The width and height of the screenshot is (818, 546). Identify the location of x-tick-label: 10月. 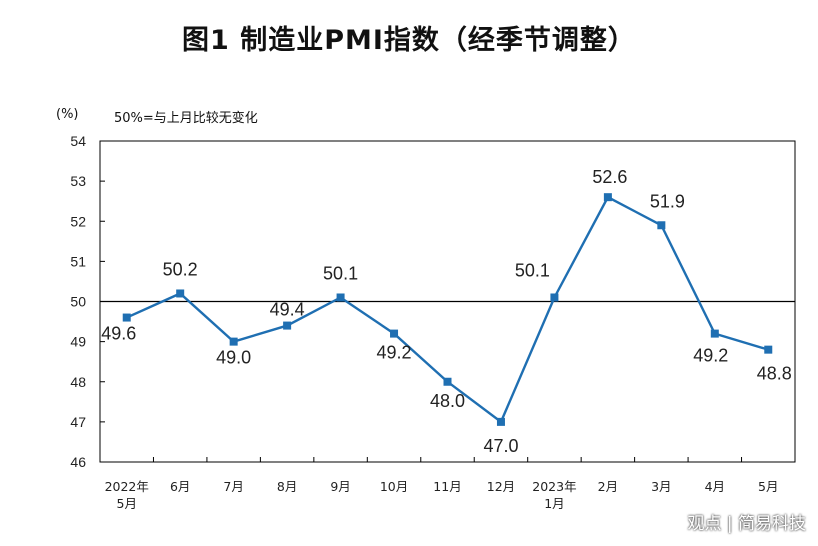
(394, 486).